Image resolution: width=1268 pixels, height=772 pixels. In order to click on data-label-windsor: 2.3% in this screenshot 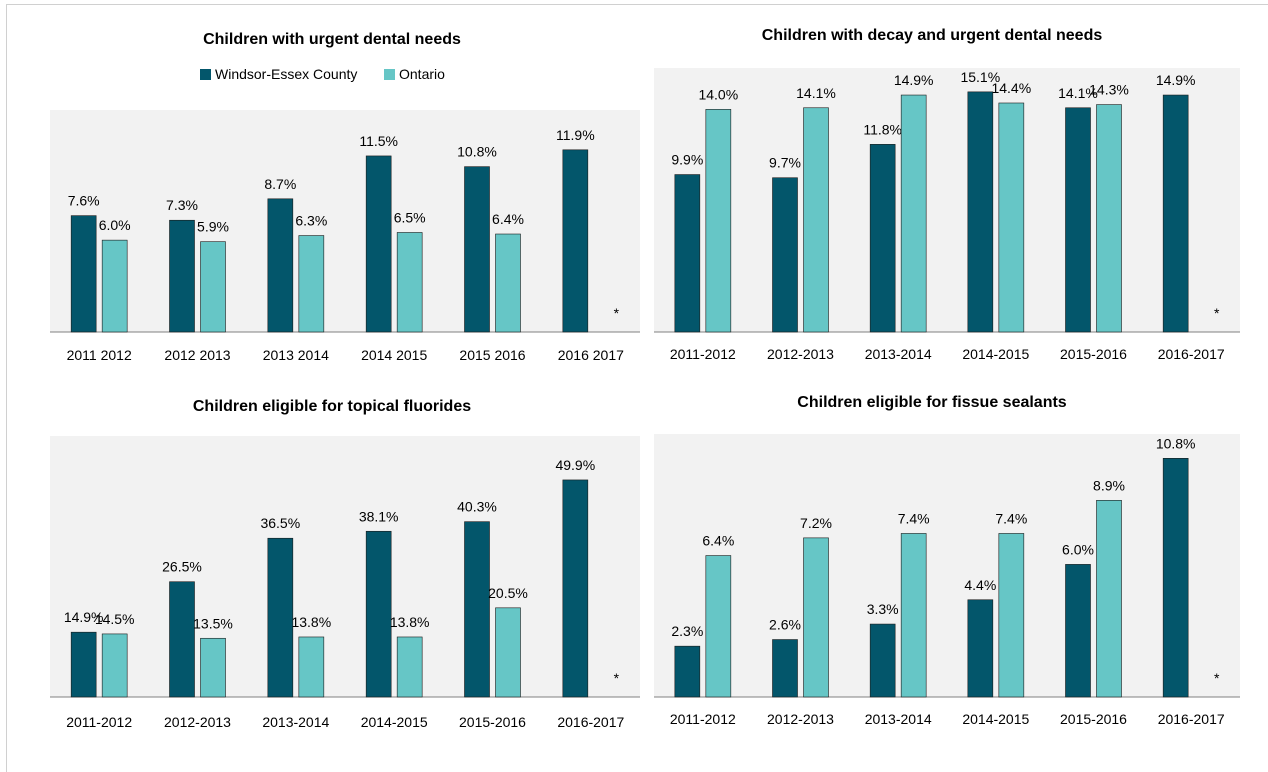, I will do `click(687, 631)`.